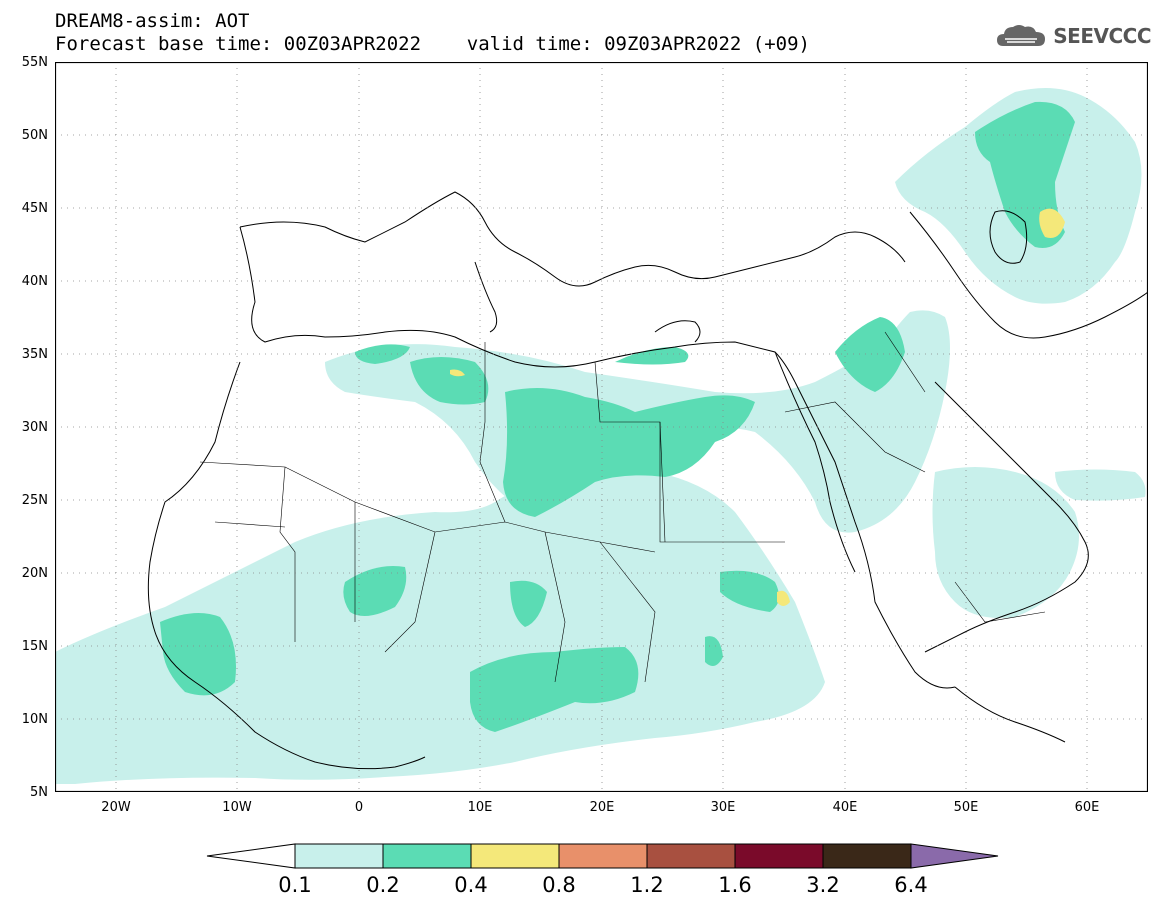 Image resolution: width=1165 pixels, height=905 pixels. Describe the element at coordinates (1102, 36) in the screenshot. I see `logo-text: SEEVCCC` at that location.